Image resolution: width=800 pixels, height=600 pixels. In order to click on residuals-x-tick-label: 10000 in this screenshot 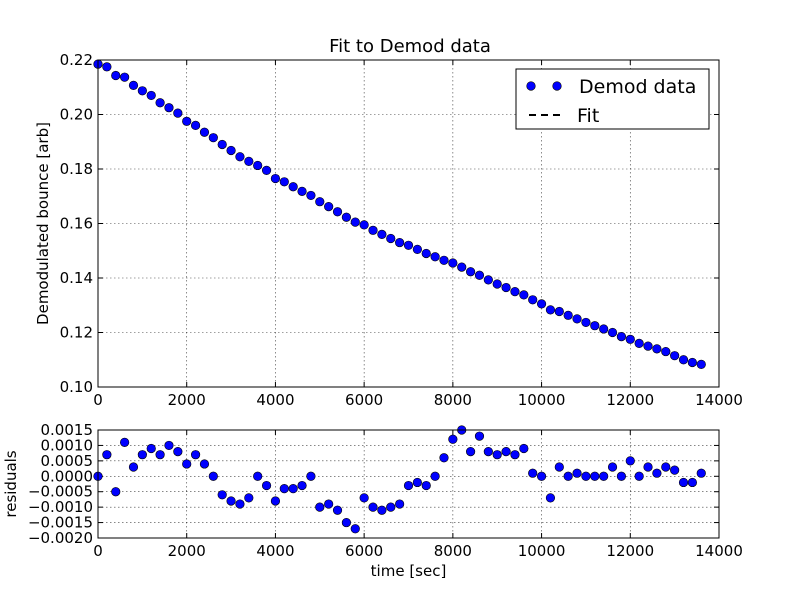, I will do `click(542, 551)`.